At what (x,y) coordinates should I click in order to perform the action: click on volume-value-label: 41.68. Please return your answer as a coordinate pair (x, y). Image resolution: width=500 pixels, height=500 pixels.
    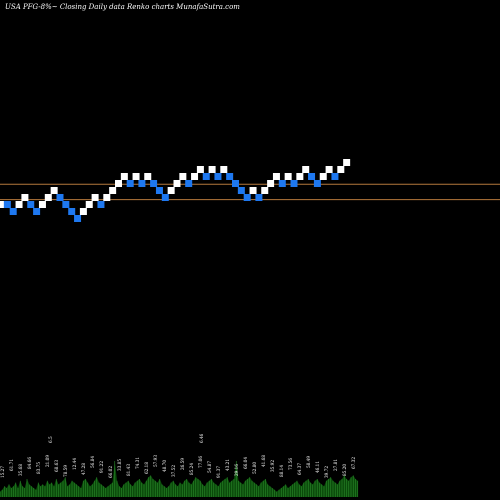
    Looking at the image, I should click on (263, 461).